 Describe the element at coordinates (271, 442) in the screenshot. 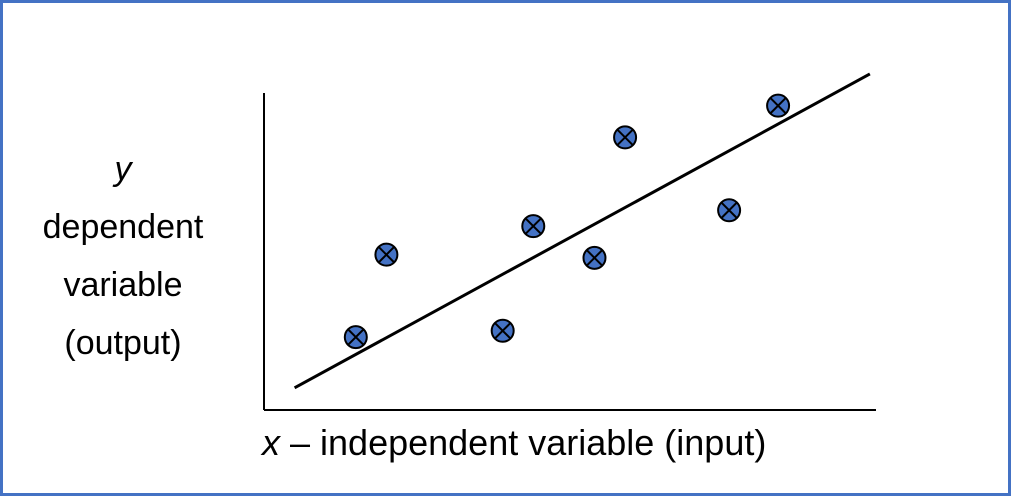

I see `x-variable: x` at that location.